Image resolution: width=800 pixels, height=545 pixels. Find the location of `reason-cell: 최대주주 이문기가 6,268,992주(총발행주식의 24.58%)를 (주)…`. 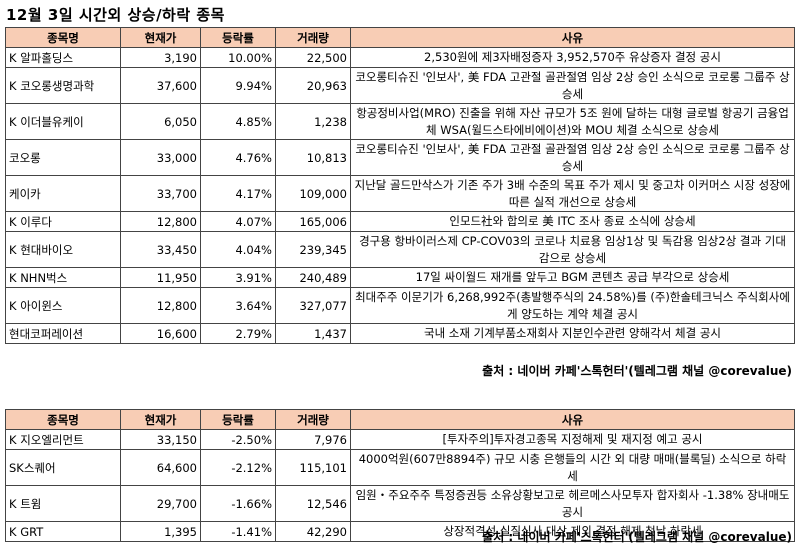

reason-cell: 최대주주 이문기가 6,268,992주(총발행주식의 24.58%)를 (주)… is located at coordinates (572, 305).